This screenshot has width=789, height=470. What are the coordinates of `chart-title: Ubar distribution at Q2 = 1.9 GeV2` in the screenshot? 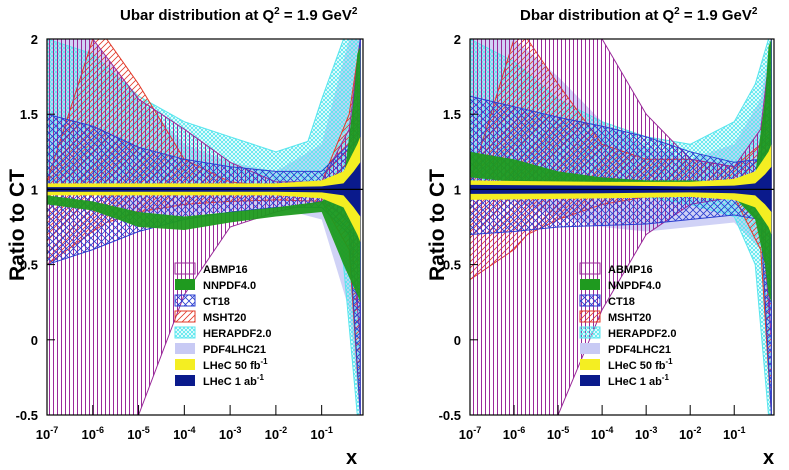 It's located at (239, 15).